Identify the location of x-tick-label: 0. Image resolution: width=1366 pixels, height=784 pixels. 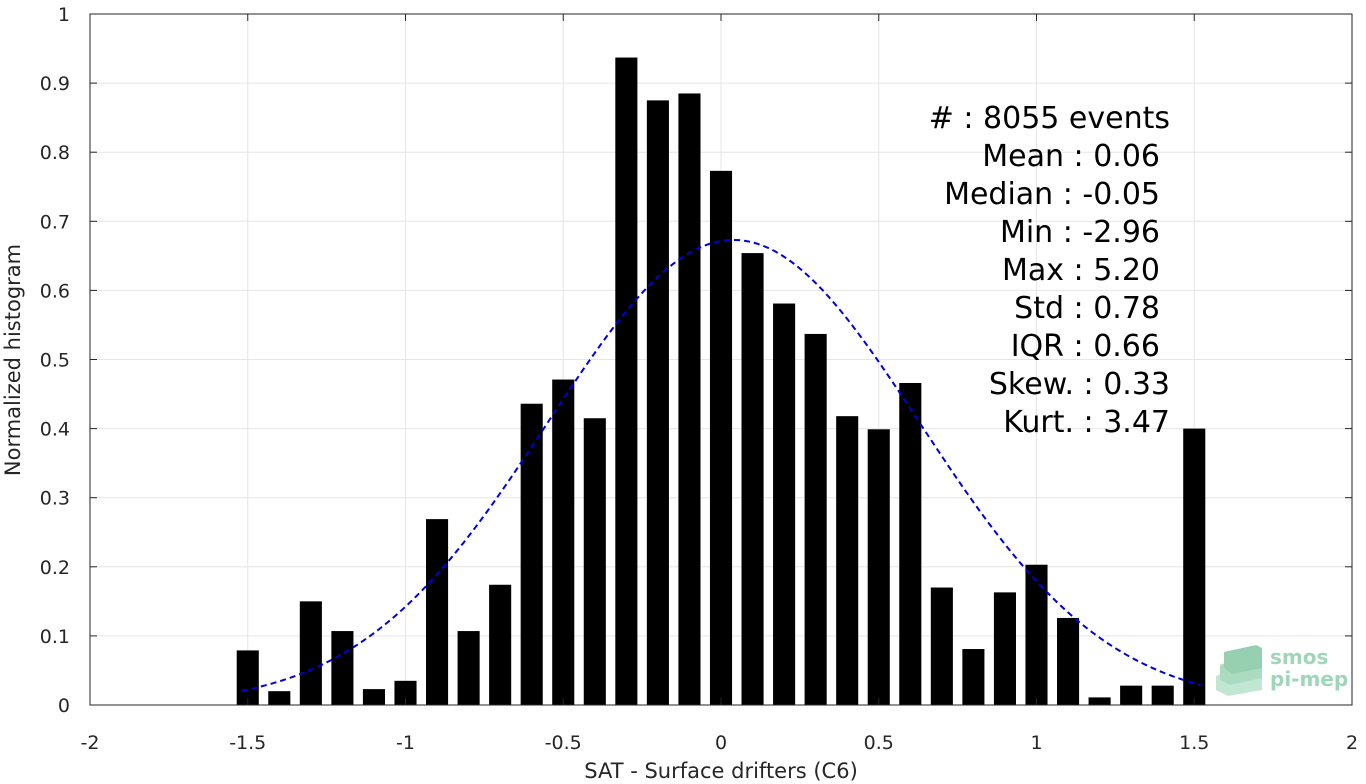
(721, 743).